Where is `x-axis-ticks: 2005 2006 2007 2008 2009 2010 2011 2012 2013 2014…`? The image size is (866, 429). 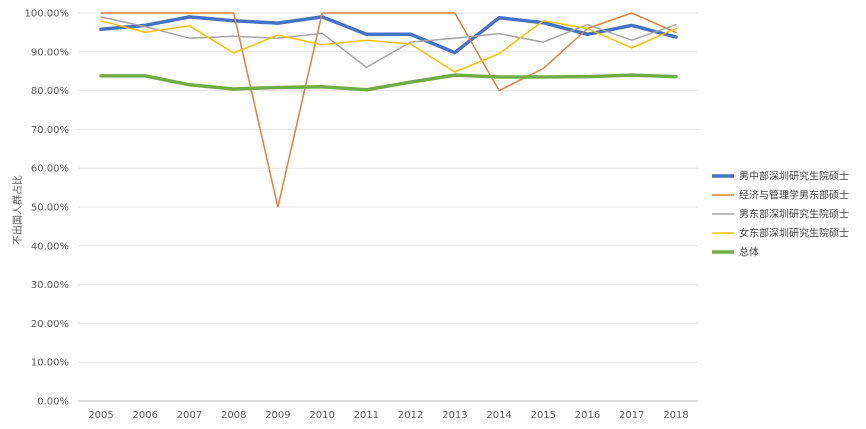 x-axis-ticks: 2005 2006 2007 2008 2009 2010 2011 2012 2013 2014… is located at coordinates (388, 415).